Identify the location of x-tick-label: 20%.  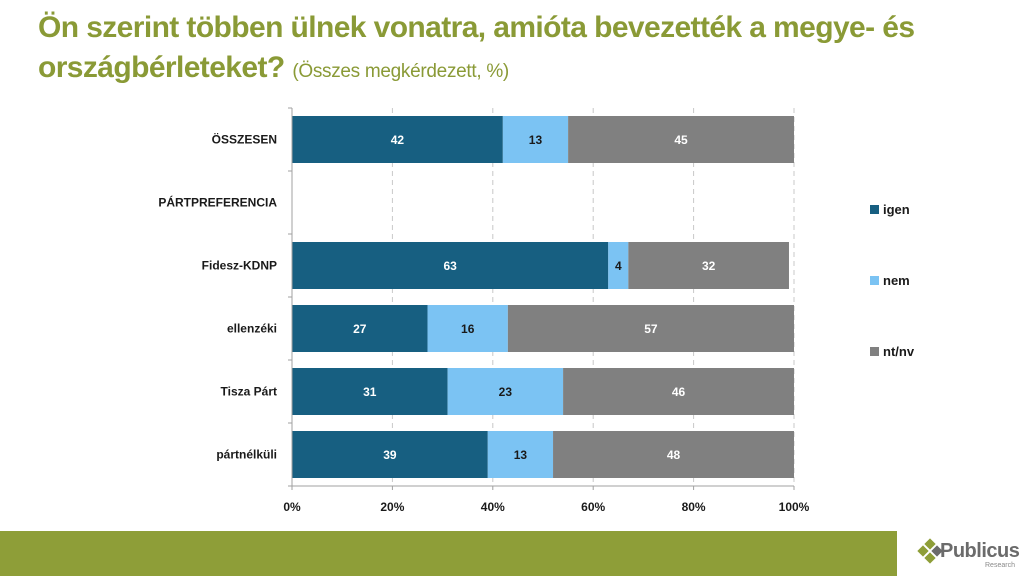
(392, 507).